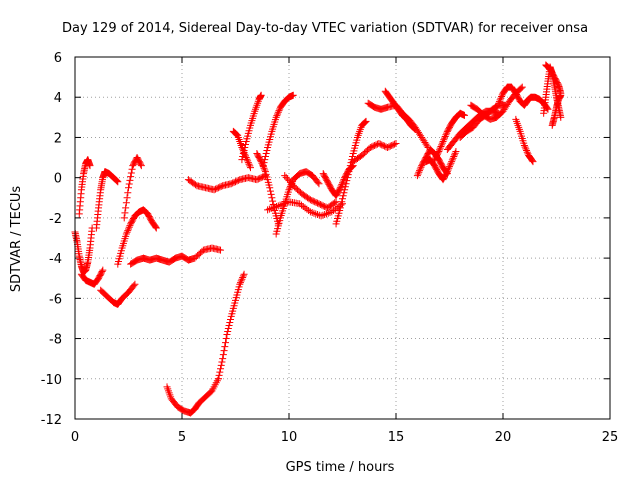 Image resolution: width=640 pixels, height=480 pixels. Describe the element at coordinates (51, 420) in the screenshot. I see `y-tick-label: -12` at that location.